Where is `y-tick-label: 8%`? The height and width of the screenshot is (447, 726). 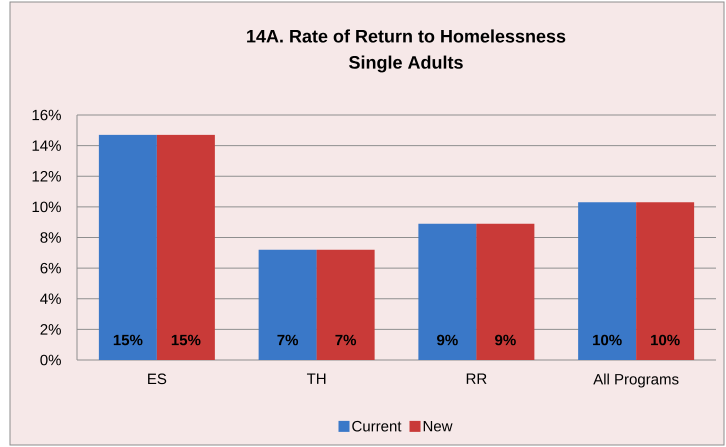 y-tick-label: 8% is located at coordinates (50, 237).